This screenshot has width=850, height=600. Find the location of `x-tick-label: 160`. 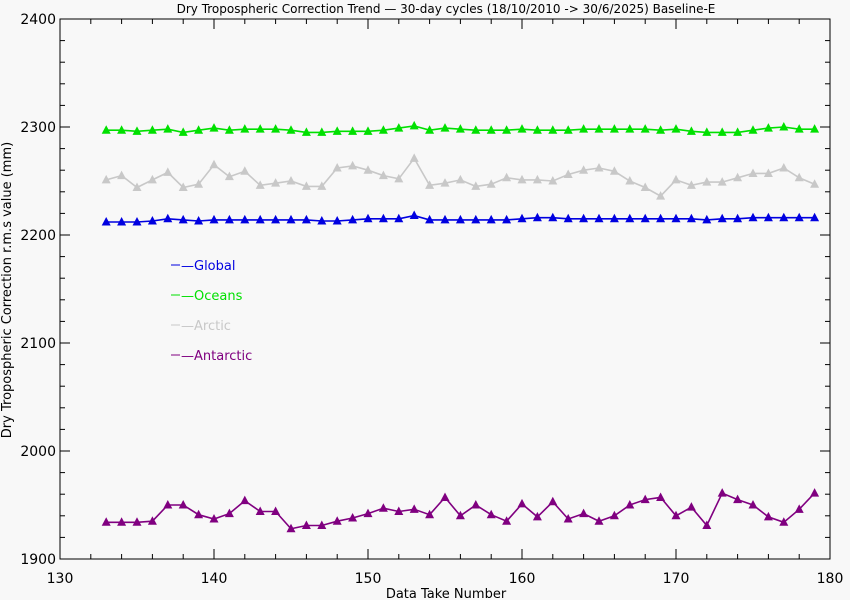

x-tick-label: 160 is located at coordinates (522, 579).